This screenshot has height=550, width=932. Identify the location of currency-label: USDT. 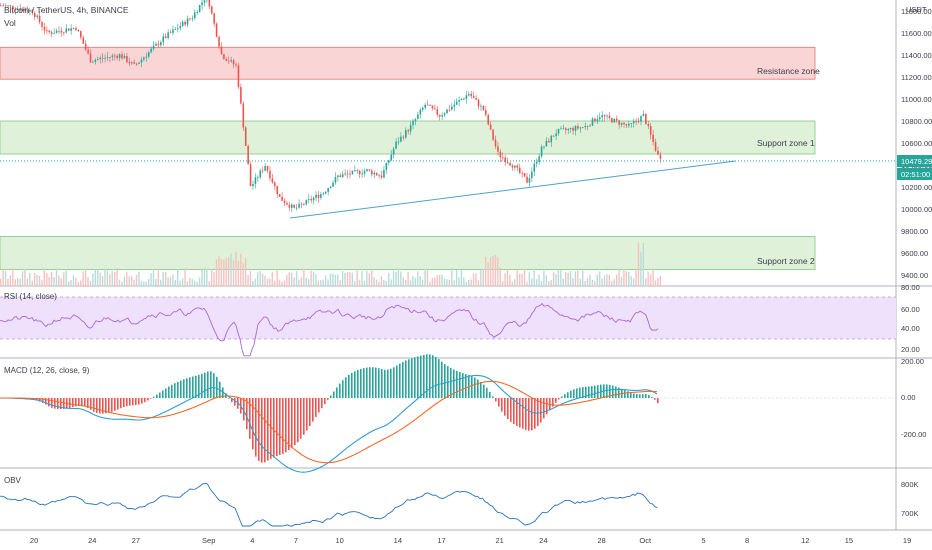
(916, 9).